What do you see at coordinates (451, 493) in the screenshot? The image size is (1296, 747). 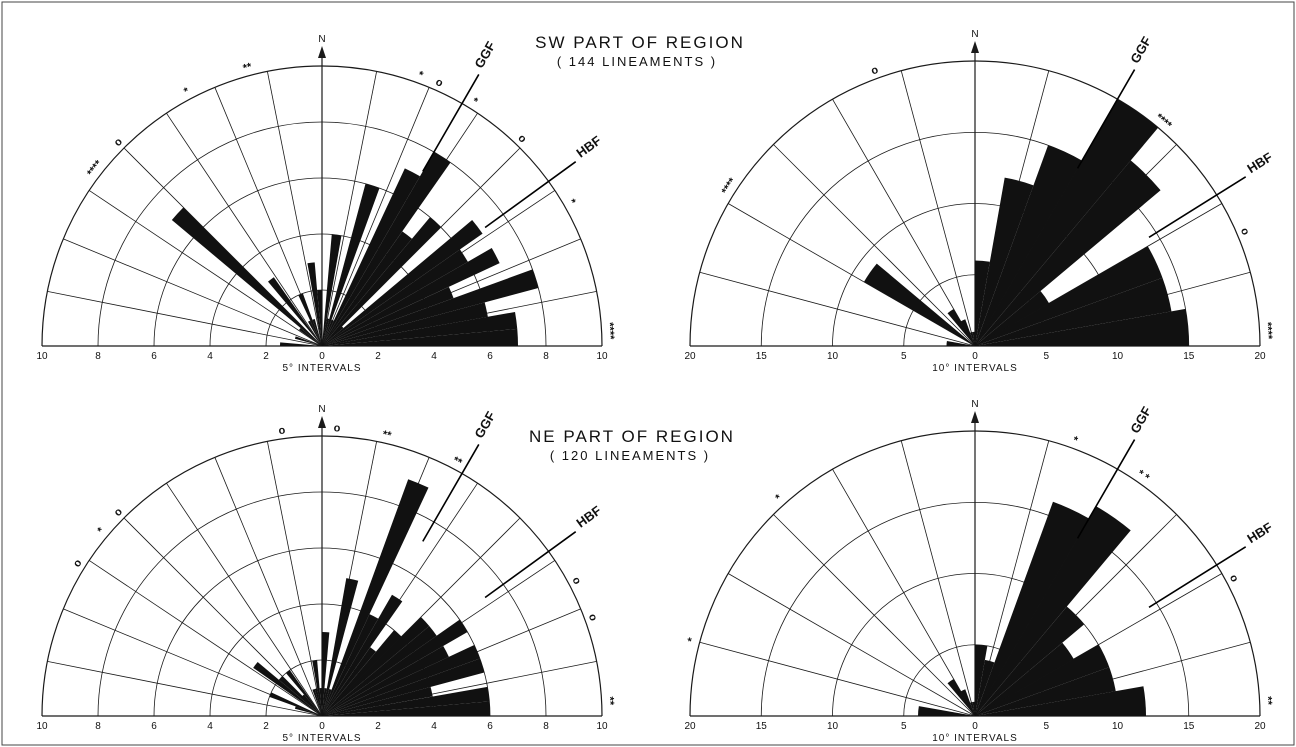 I see `fault-line-ggf` at bounding box center [451, 493].